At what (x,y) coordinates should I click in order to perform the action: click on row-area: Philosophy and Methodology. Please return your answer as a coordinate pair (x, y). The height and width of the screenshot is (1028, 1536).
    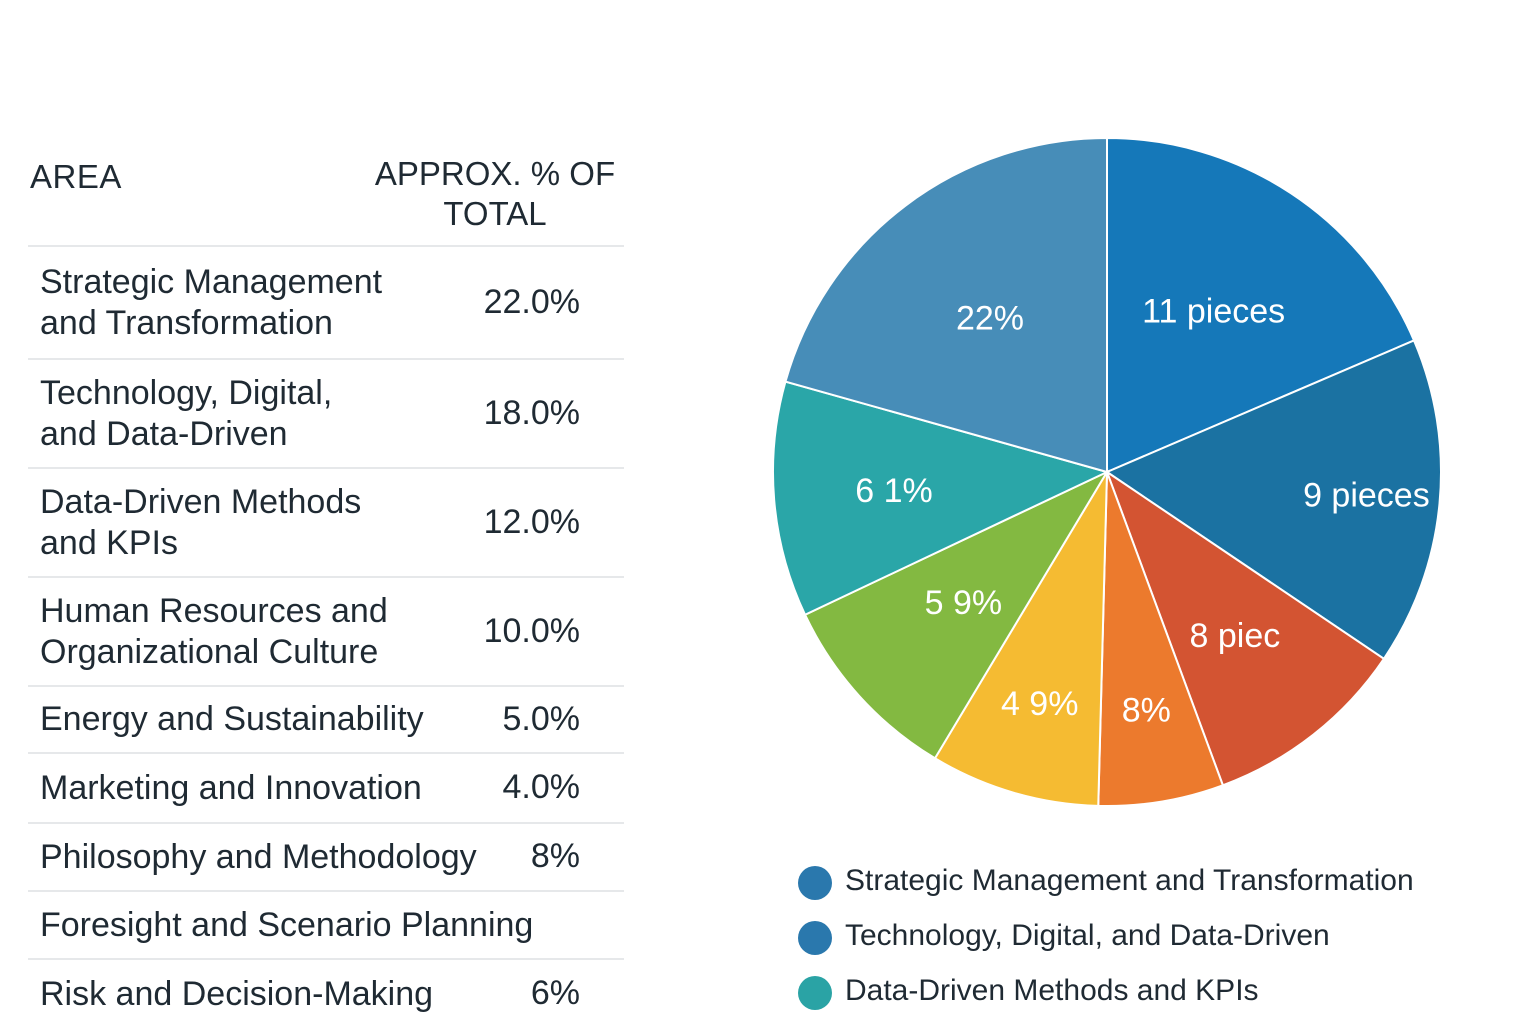
    Looking at the image, I should click on (258, 857).